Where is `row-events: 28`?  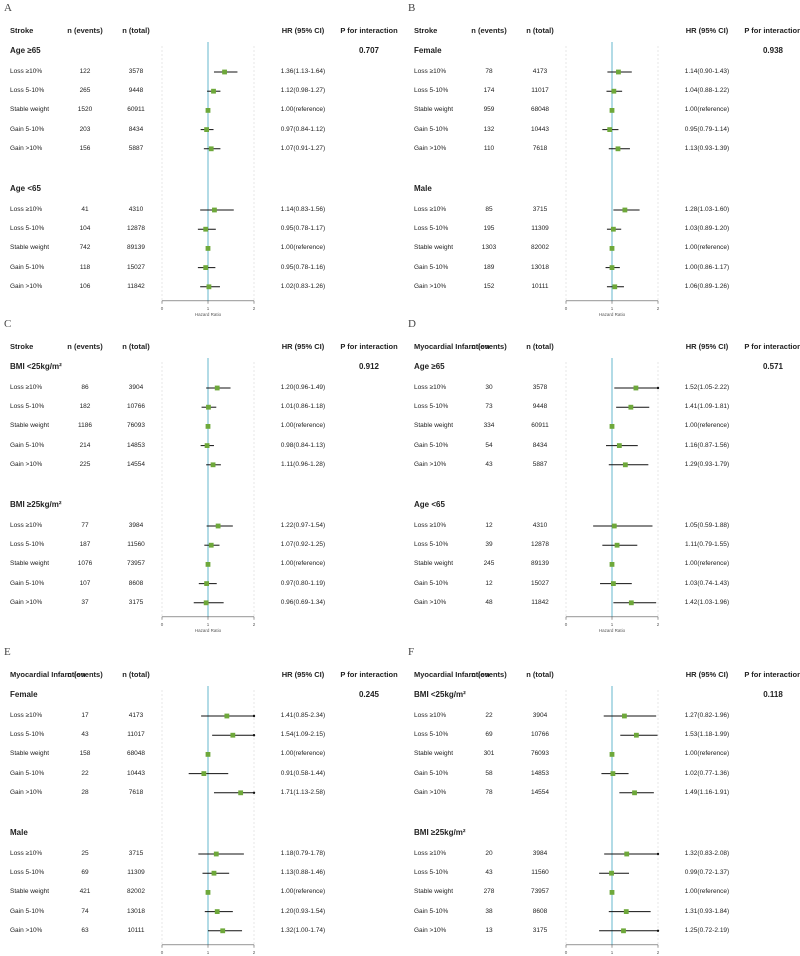
row-events: 28 is located at coordinates (85, 792).